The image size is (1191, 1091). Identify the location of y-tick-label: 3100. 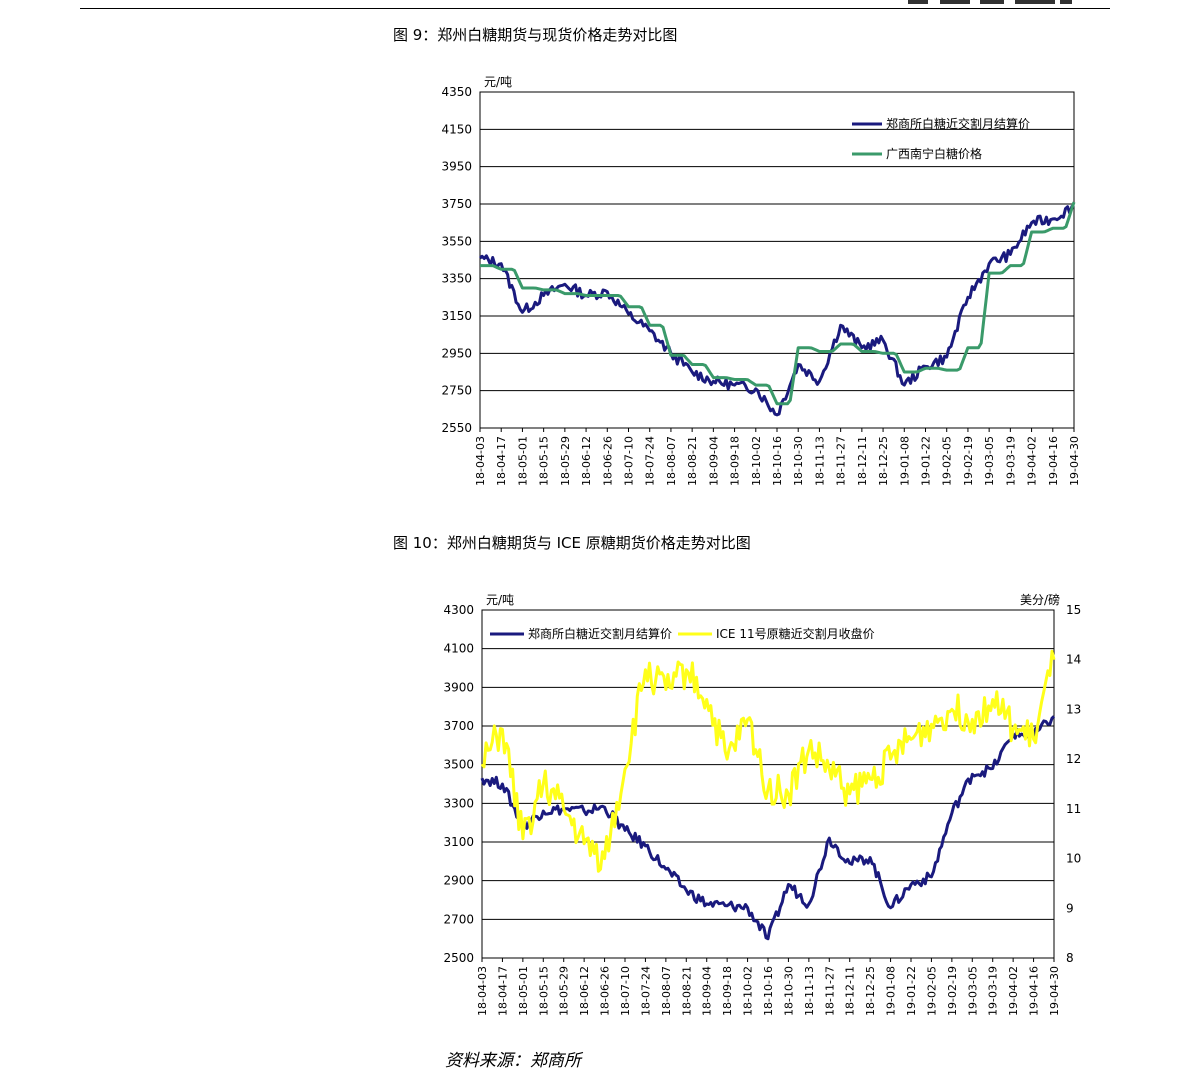
(458, 842).